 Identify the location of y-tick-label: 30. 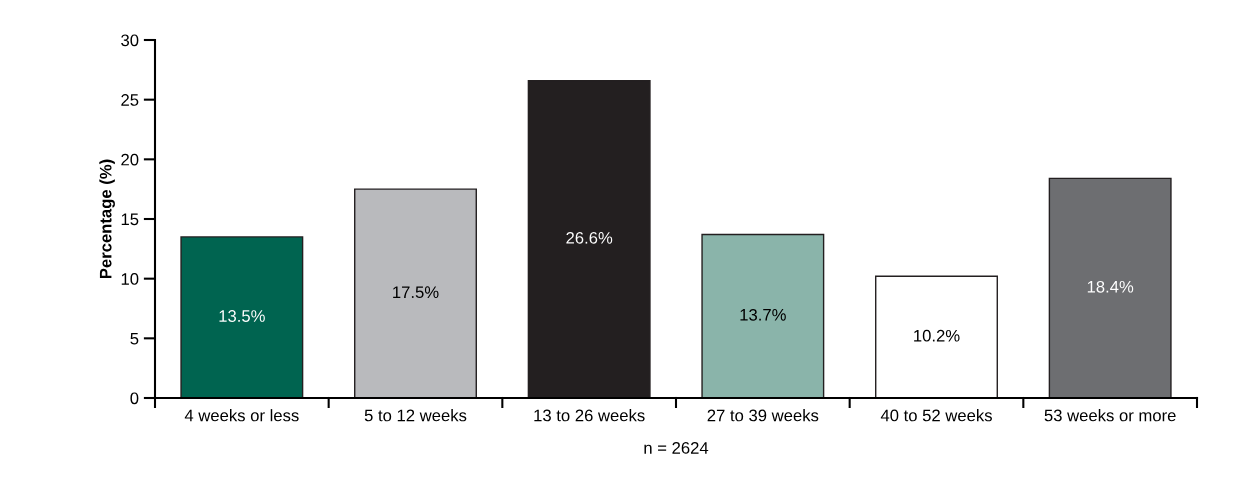
(130, 40).